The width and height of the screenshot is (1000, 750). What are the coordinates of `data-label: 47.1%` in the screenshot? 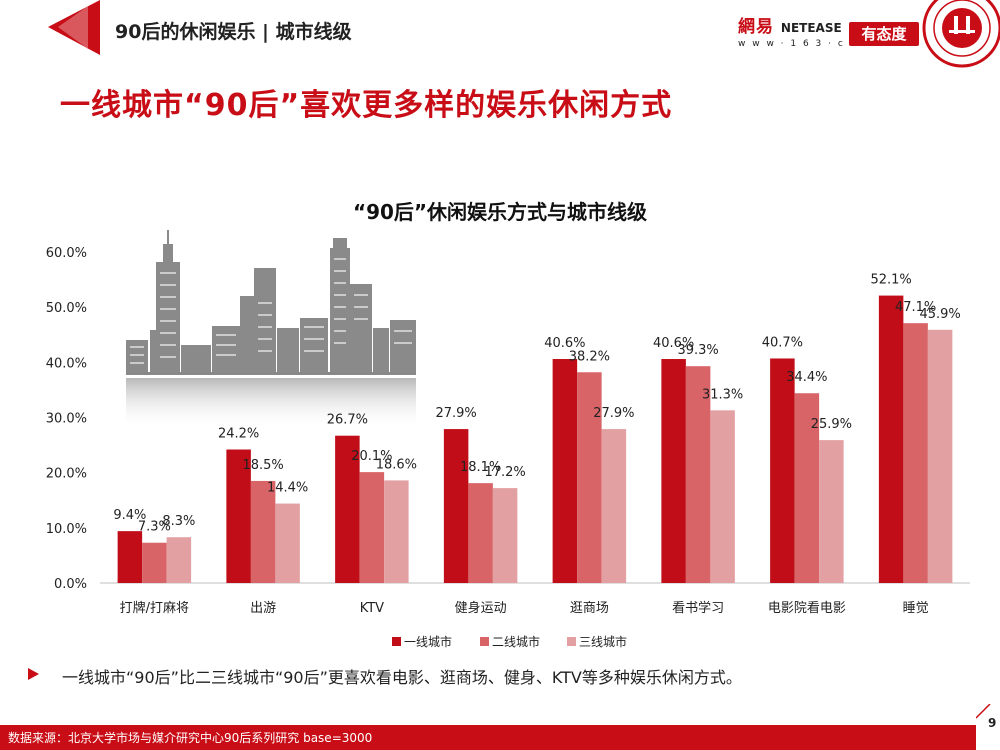 It's located at (915, 307).